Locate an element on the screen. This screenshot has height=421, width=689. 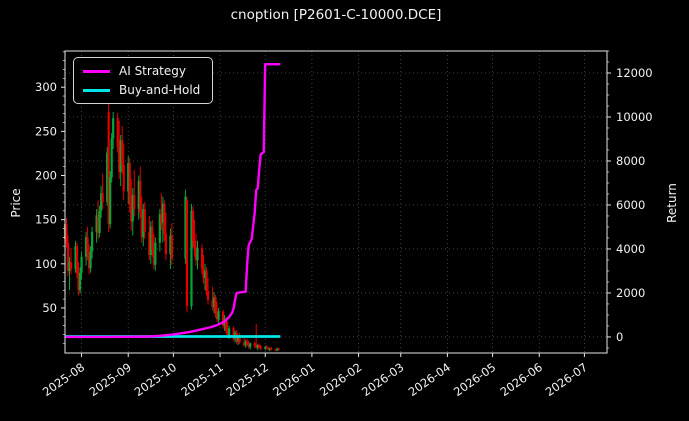
x-tick-label: 2026-03 is located at coordinates (382, 379).